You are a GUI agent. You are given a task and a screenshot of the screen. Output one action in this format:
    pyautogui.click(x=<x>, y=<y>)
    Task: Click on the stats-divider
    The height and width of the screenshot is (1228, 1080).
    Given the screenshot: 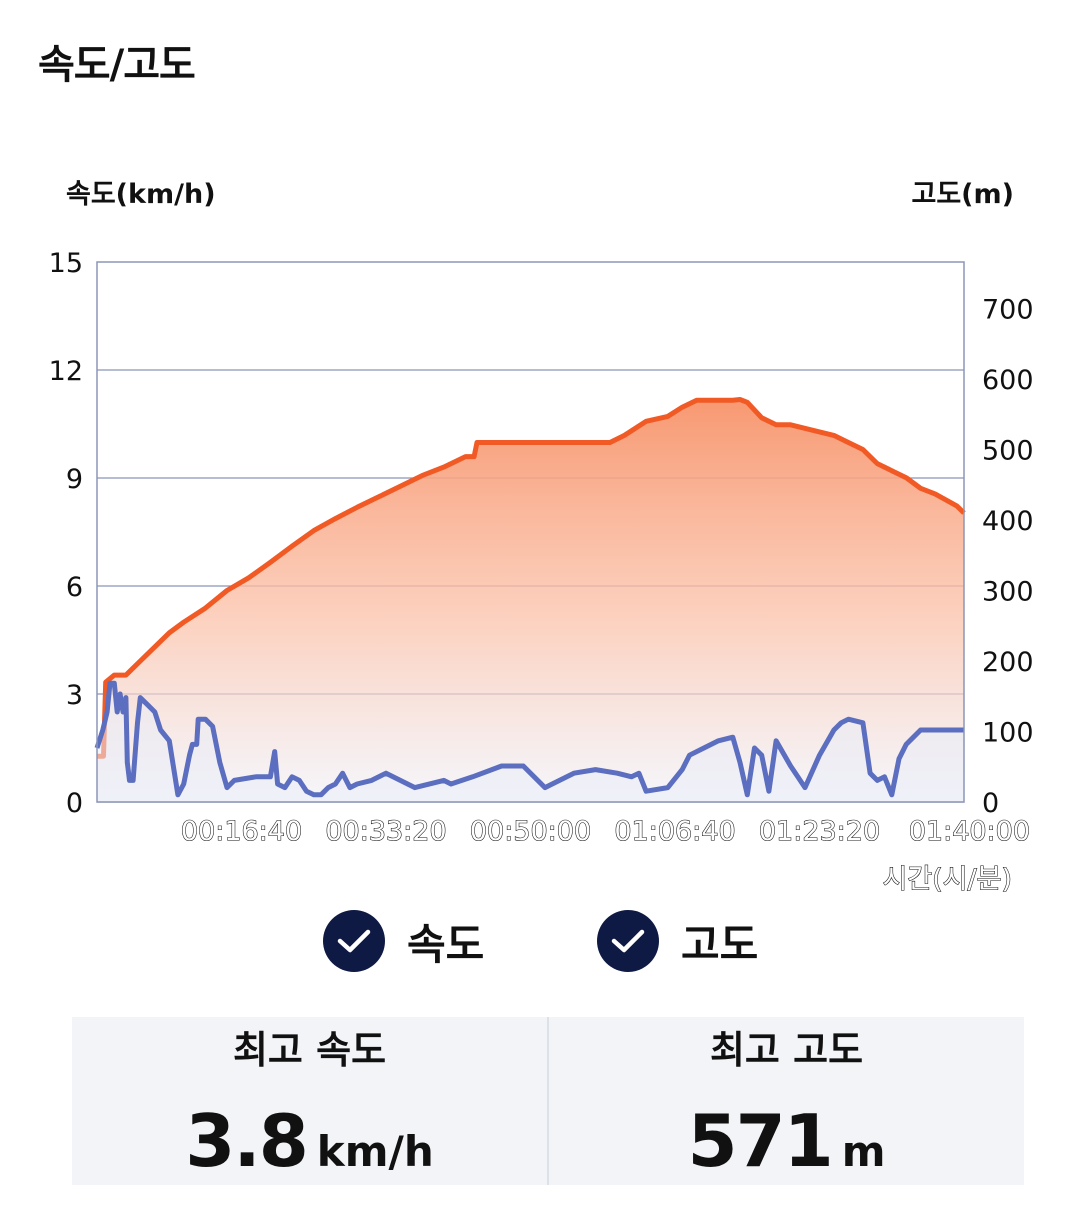 What is the action you would take?
    pyautogui.click(x=548, y=1101)
    